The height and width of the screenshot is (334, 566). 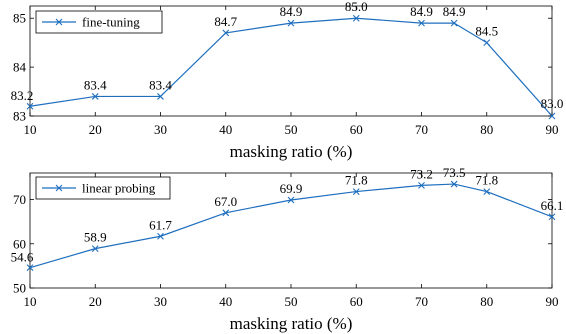 I want to click on y-tick-label: 50, so click(x=19, y=288).